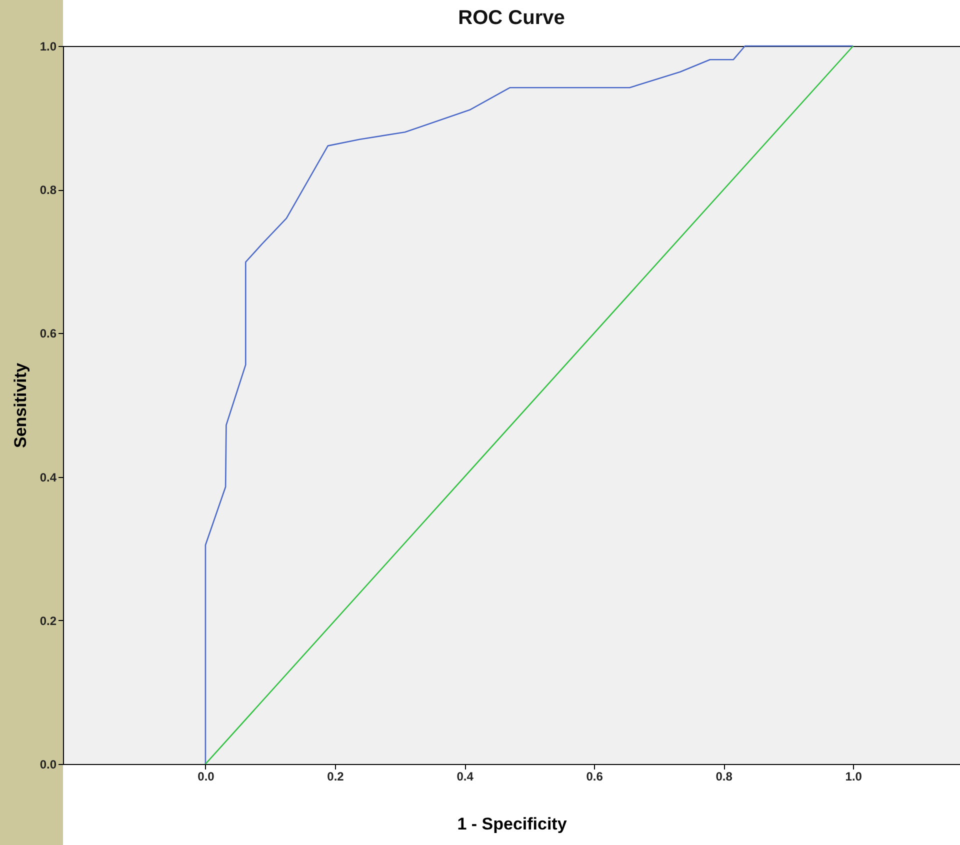 The width and height of the screenshot is (960, 845). Describe the element at coordinates (206, 777) in the screenshot. I see `x-tick-label: 0.0` at that location.